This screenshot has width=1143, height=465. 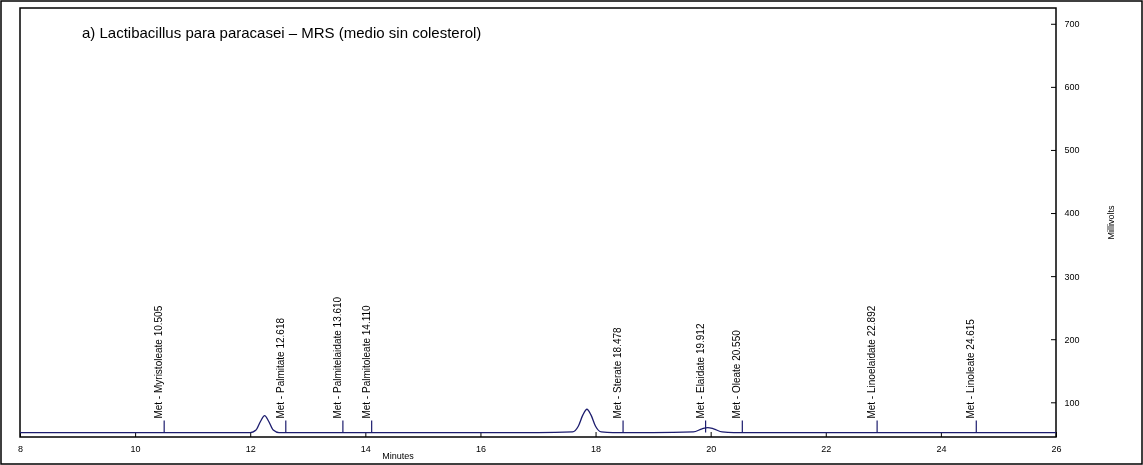 What do you see at coordinates (826, 448) in the screenshot?
I see `x-tick-label: 22` at bounding box center [826, 448].